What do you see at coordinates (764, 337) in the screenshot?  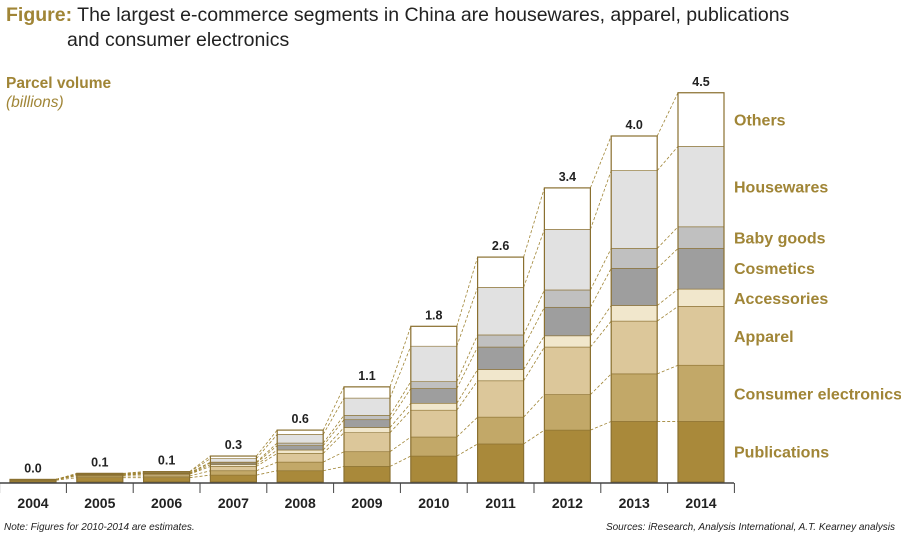 I see `series-label-apparel: Apparel` at bounding box center [764, 337].